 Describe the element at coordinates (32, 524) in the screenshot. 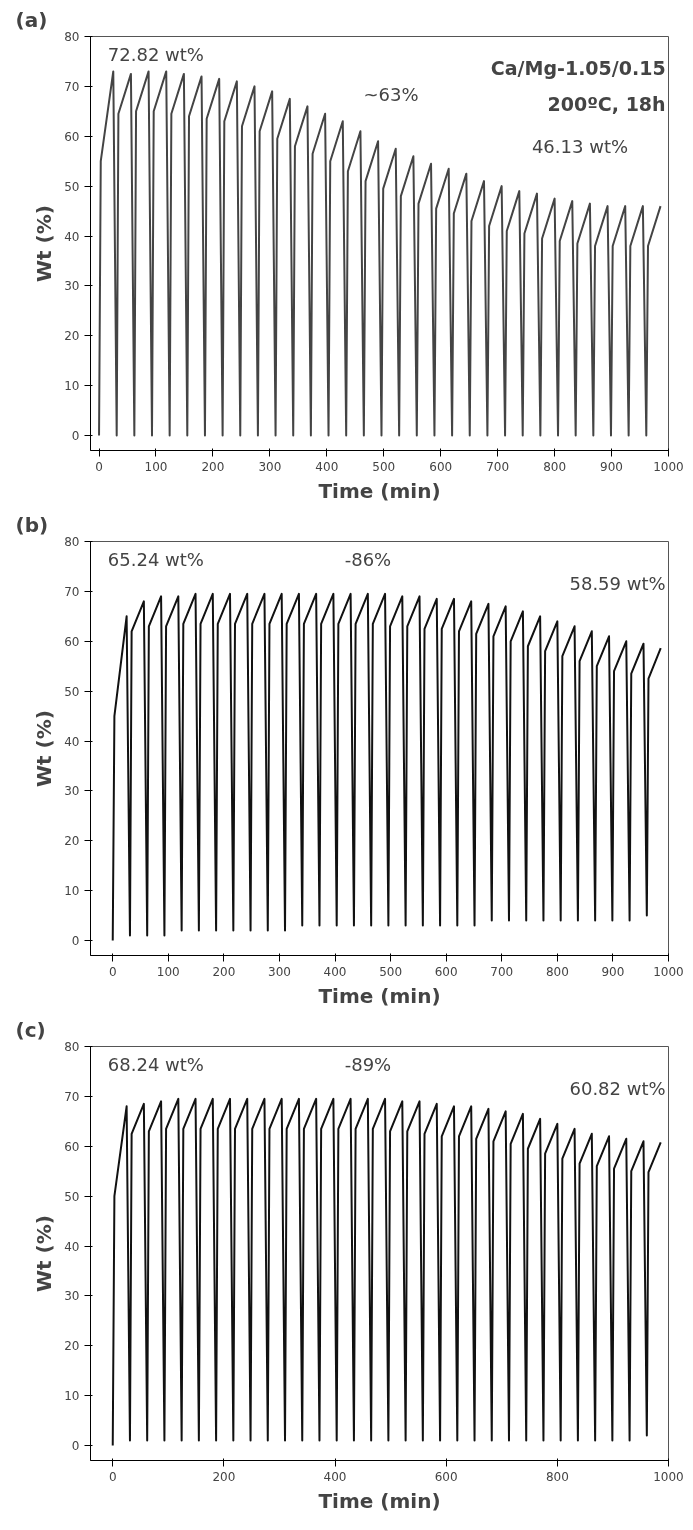

I see `chart-title: (b)` at that location.